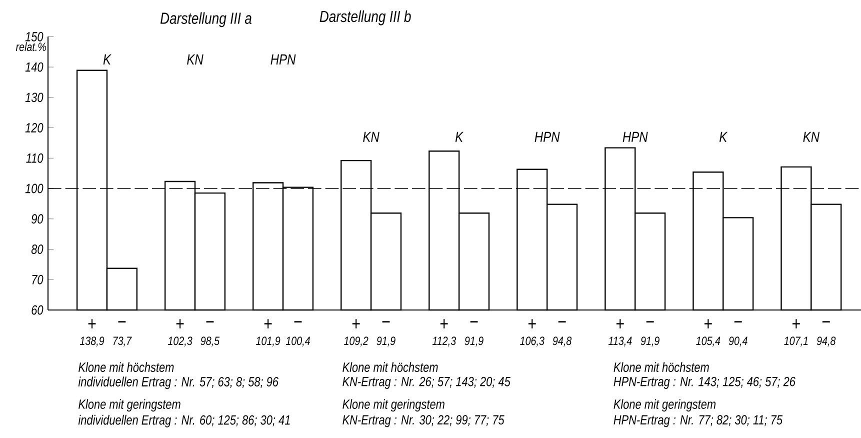 The height and width of the screenshot is (438, 861). What do you see at coordinates (34, 189) in the screenshot?
I see `y-tick-label: 100` at bounding box center [34, 189].